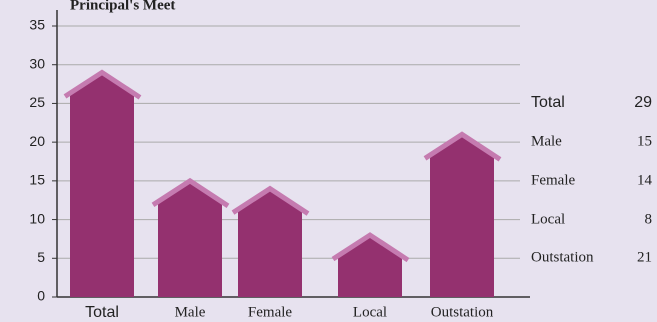 Image resolution: width=657 pixels, height=322 pixels. What do you see at coordinates (546, 141) in the screenshot?
I see `table-label: Male` at bounding box center [546, 141].